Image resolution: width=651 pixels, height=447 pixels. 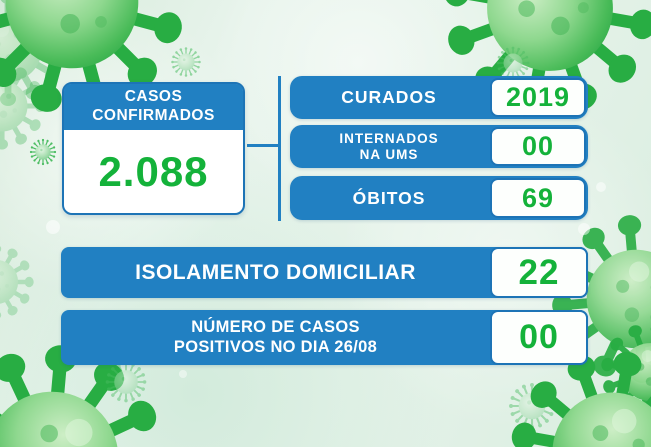 What do you see at coordinates (153, 171) in the screenshot?
I see `confirmed-cases-value: 2.088` at bounding box center [153, 171].